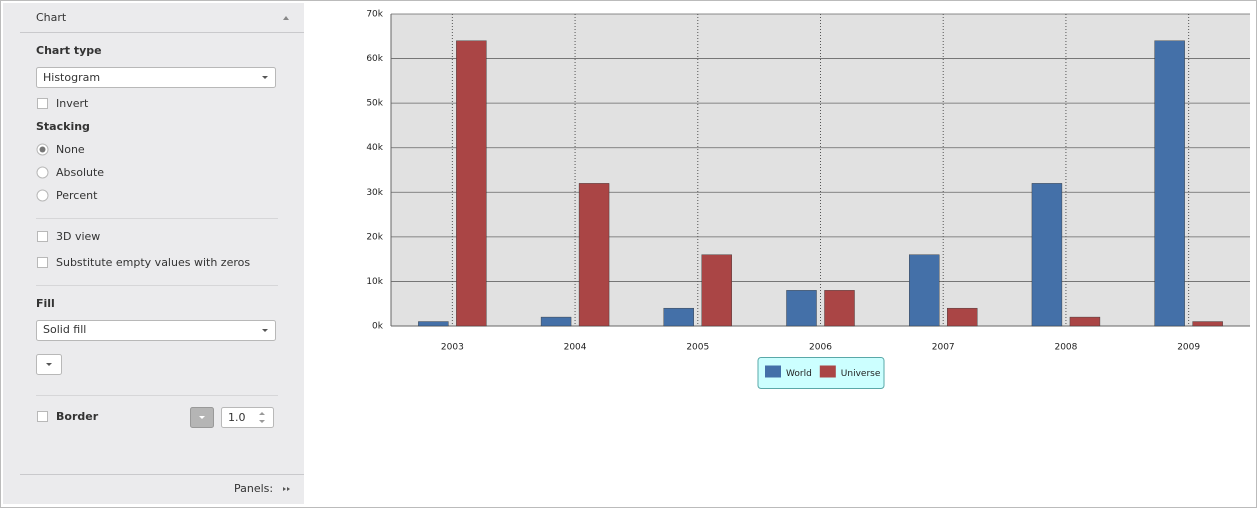 Image resolution: width=1257 pixels, height=508 pixels. Describe the element at coordinates (78, 236) in the screenshot. I see `checkbox-label: 3D view` at that location.